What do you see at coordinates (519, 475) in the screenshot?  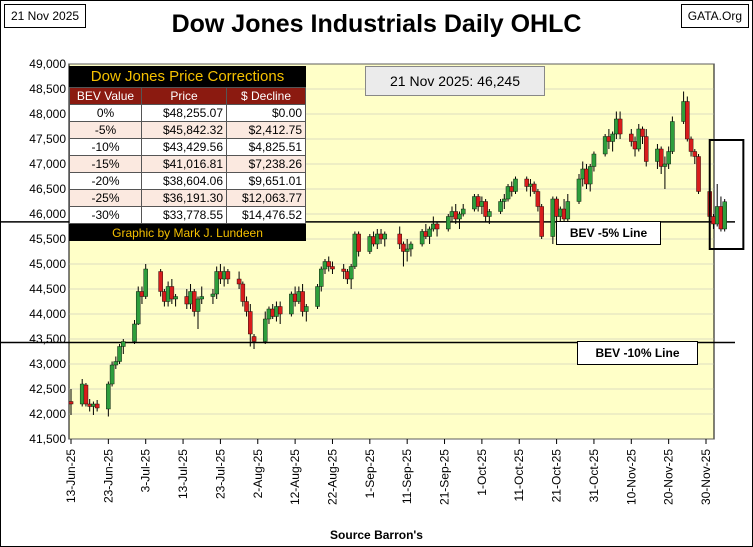 I see `x-tick-label: 11-Oct-25` at bounding box center [519, 475].